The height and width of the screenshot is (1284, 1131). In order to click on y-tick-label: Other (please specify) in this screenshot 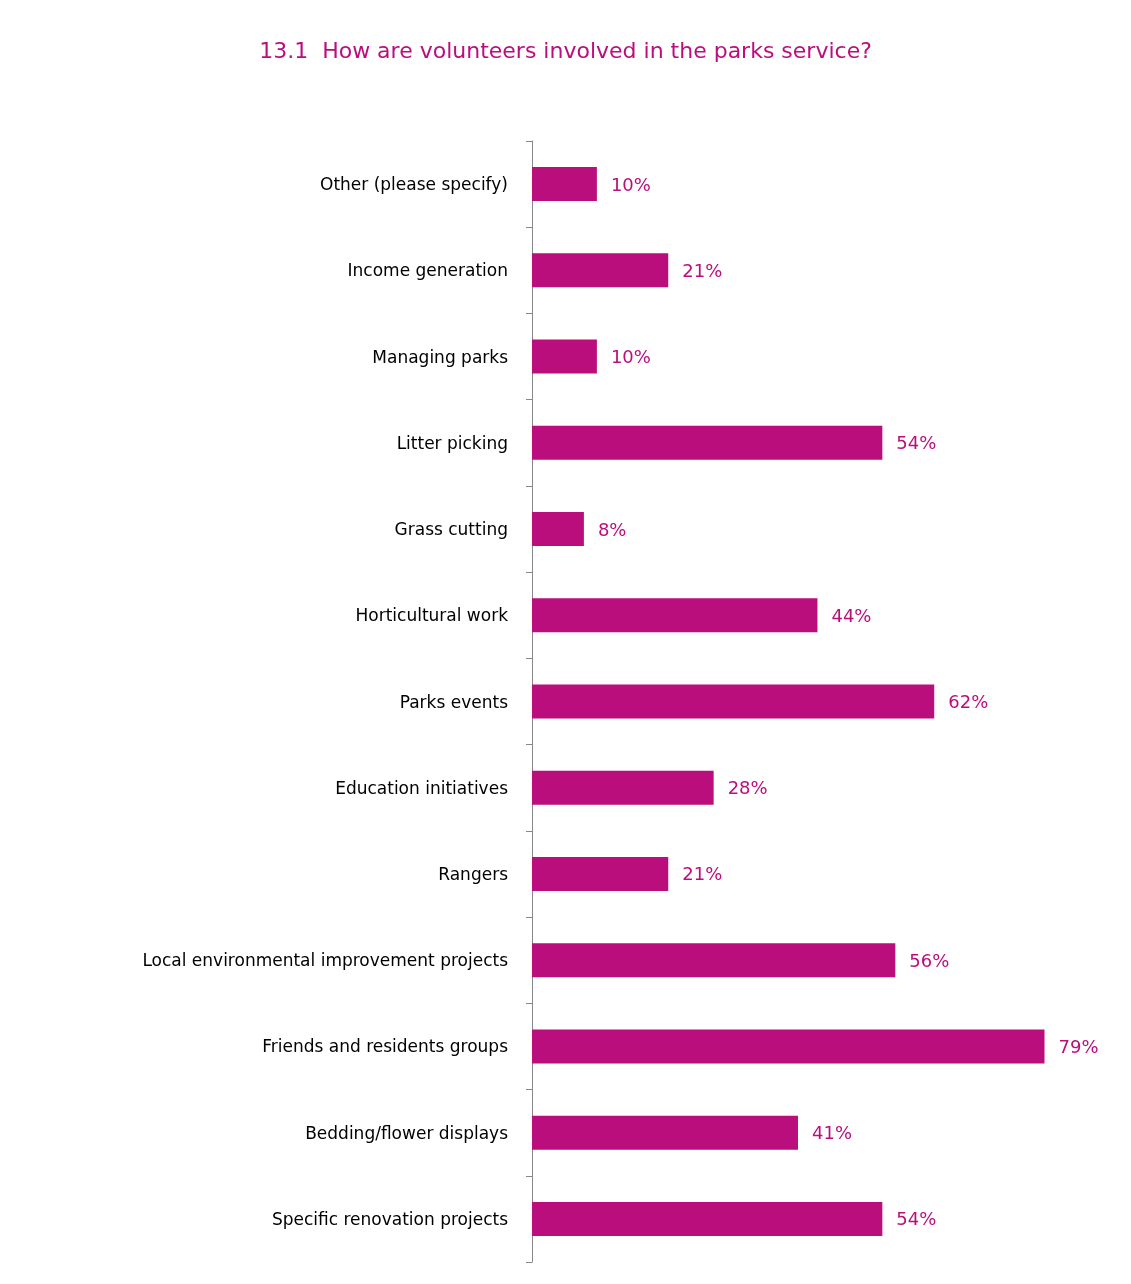, I will do `click(414, 184)`.